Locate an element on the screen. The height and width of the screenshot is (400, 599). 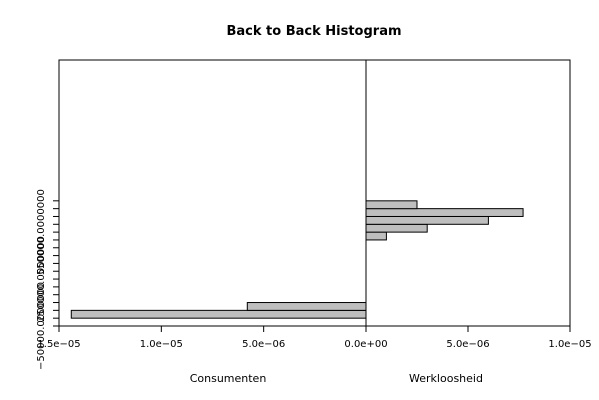
left-axis-label: Consumenten is located at coordinates (228, 378).